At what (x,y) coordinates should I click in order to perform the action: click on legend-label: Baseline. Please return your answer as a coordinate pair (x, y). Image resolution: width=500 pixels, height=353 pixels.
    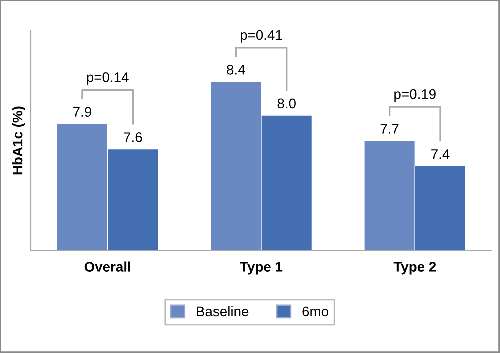
    Looking at the image, I should click on (223, 311).